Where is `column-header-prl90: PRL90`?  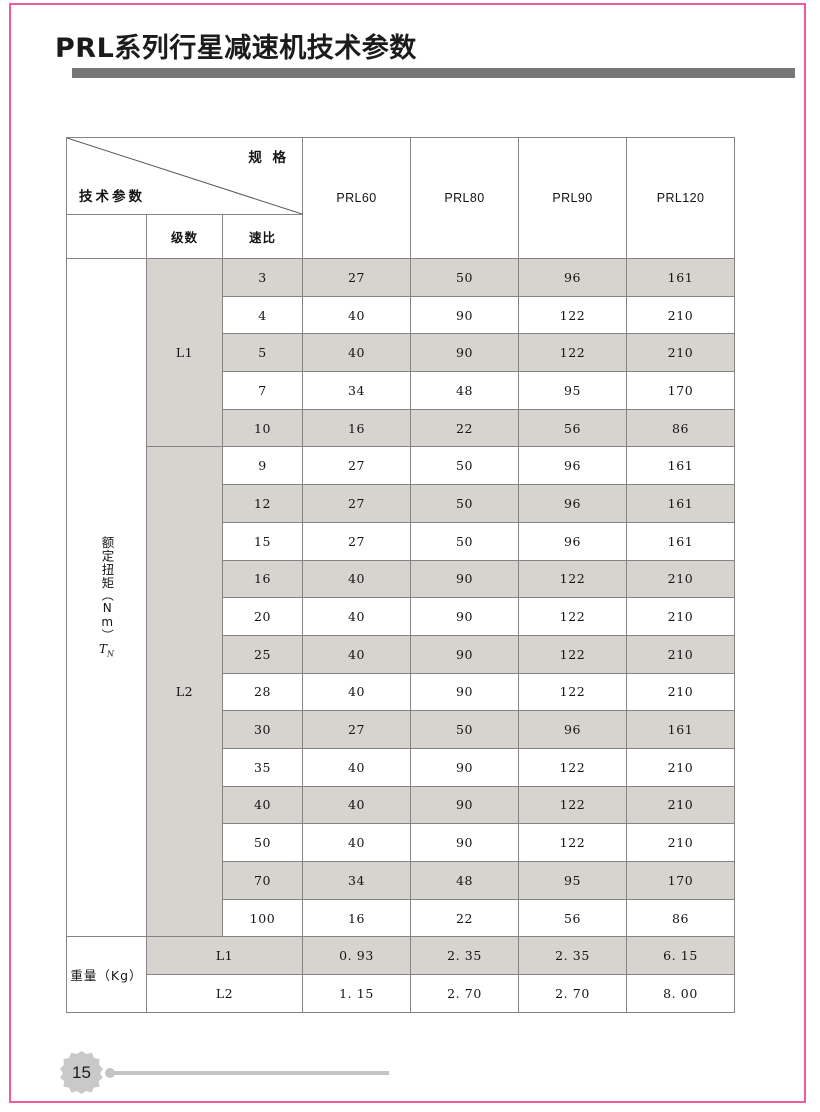
column-header-prl90: PRL90 is located at coordinates (573, 198).